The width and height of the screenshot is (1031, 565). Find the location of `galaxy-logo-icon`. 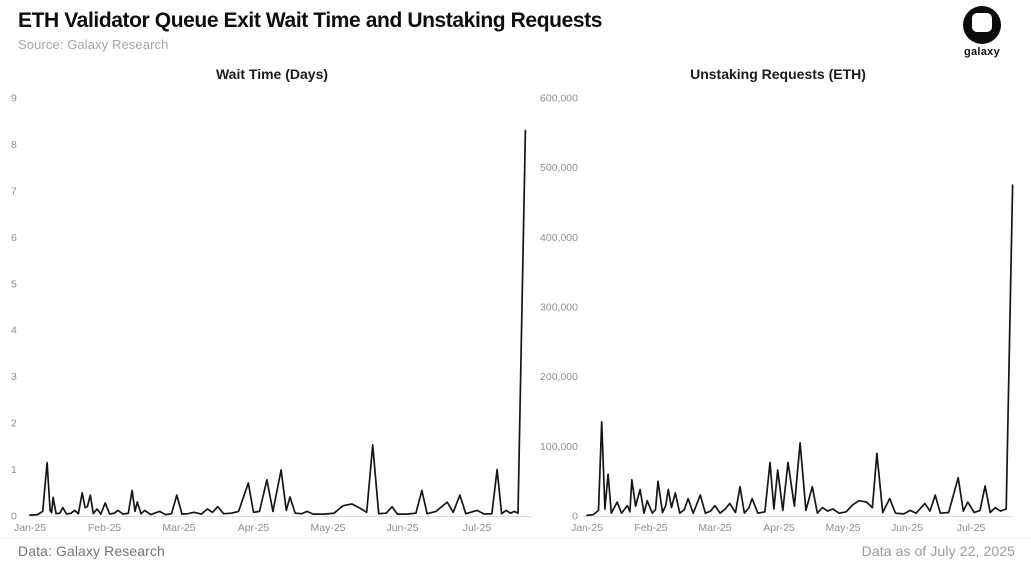

galaxy-logo-icon is located at coordinates (982, 25).